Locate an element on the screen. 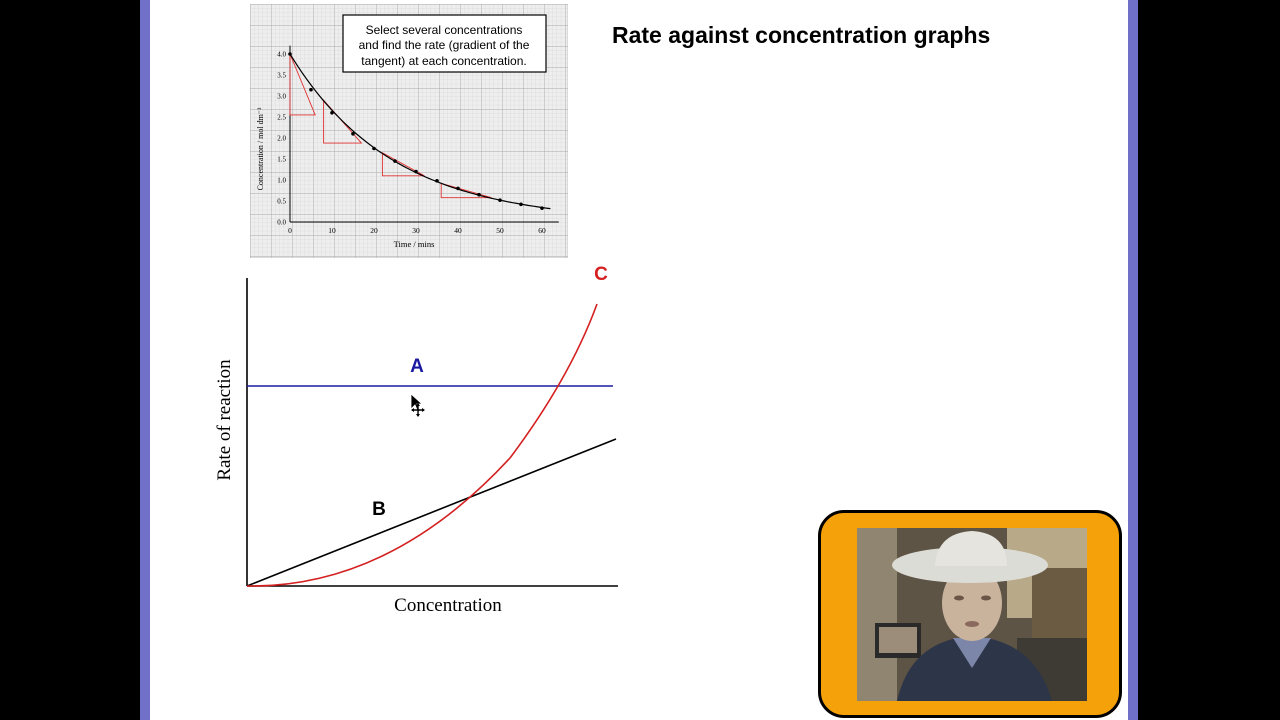  slide-title: Rate against concentration graphs is located at coordinates (801, 35).